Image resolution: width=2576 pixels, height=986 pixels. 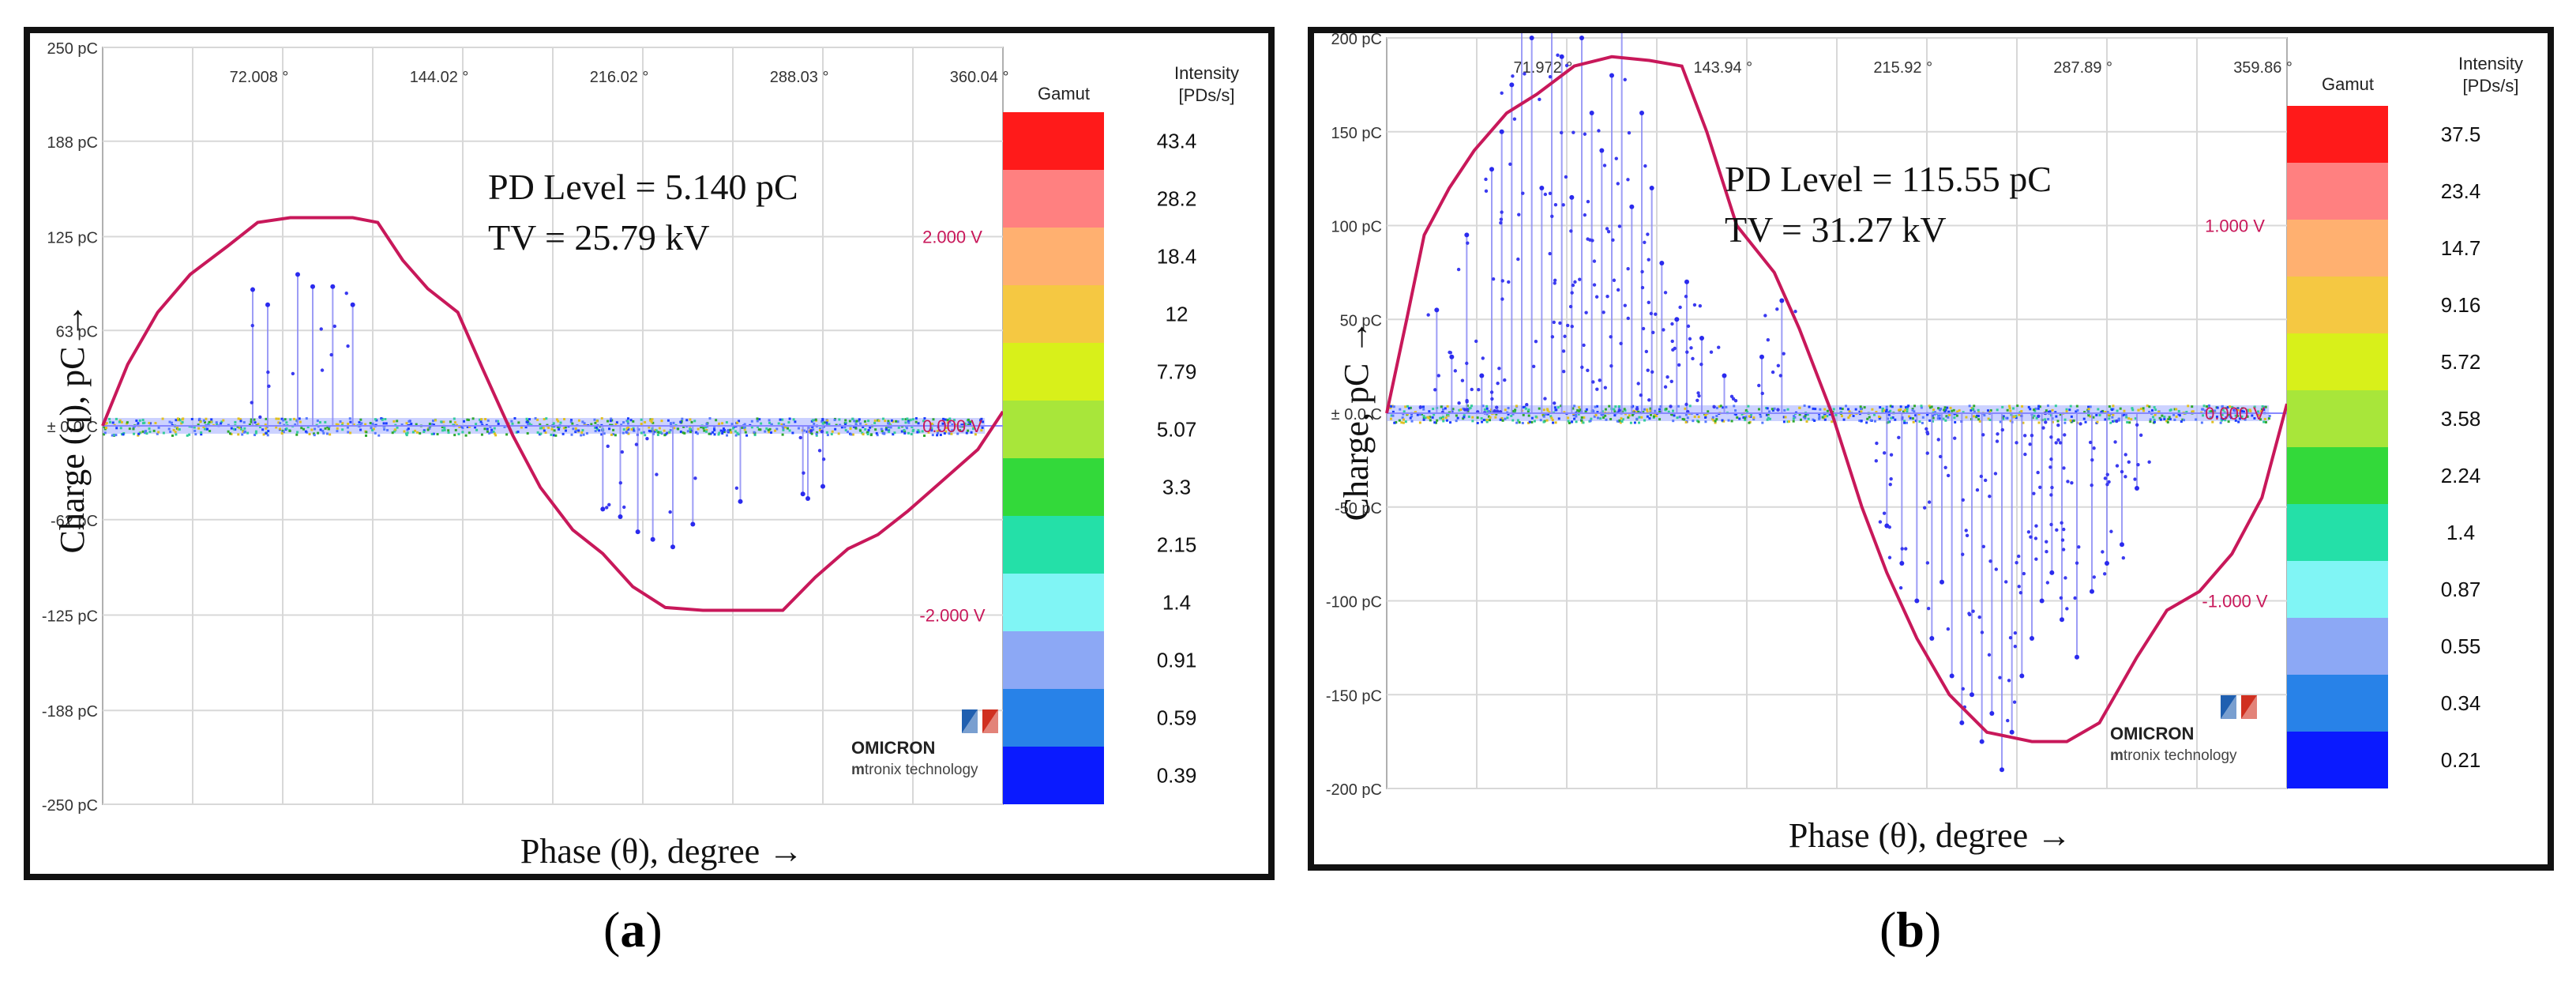 I want to click on gamut-swatch, so click(x=2337, y=589).